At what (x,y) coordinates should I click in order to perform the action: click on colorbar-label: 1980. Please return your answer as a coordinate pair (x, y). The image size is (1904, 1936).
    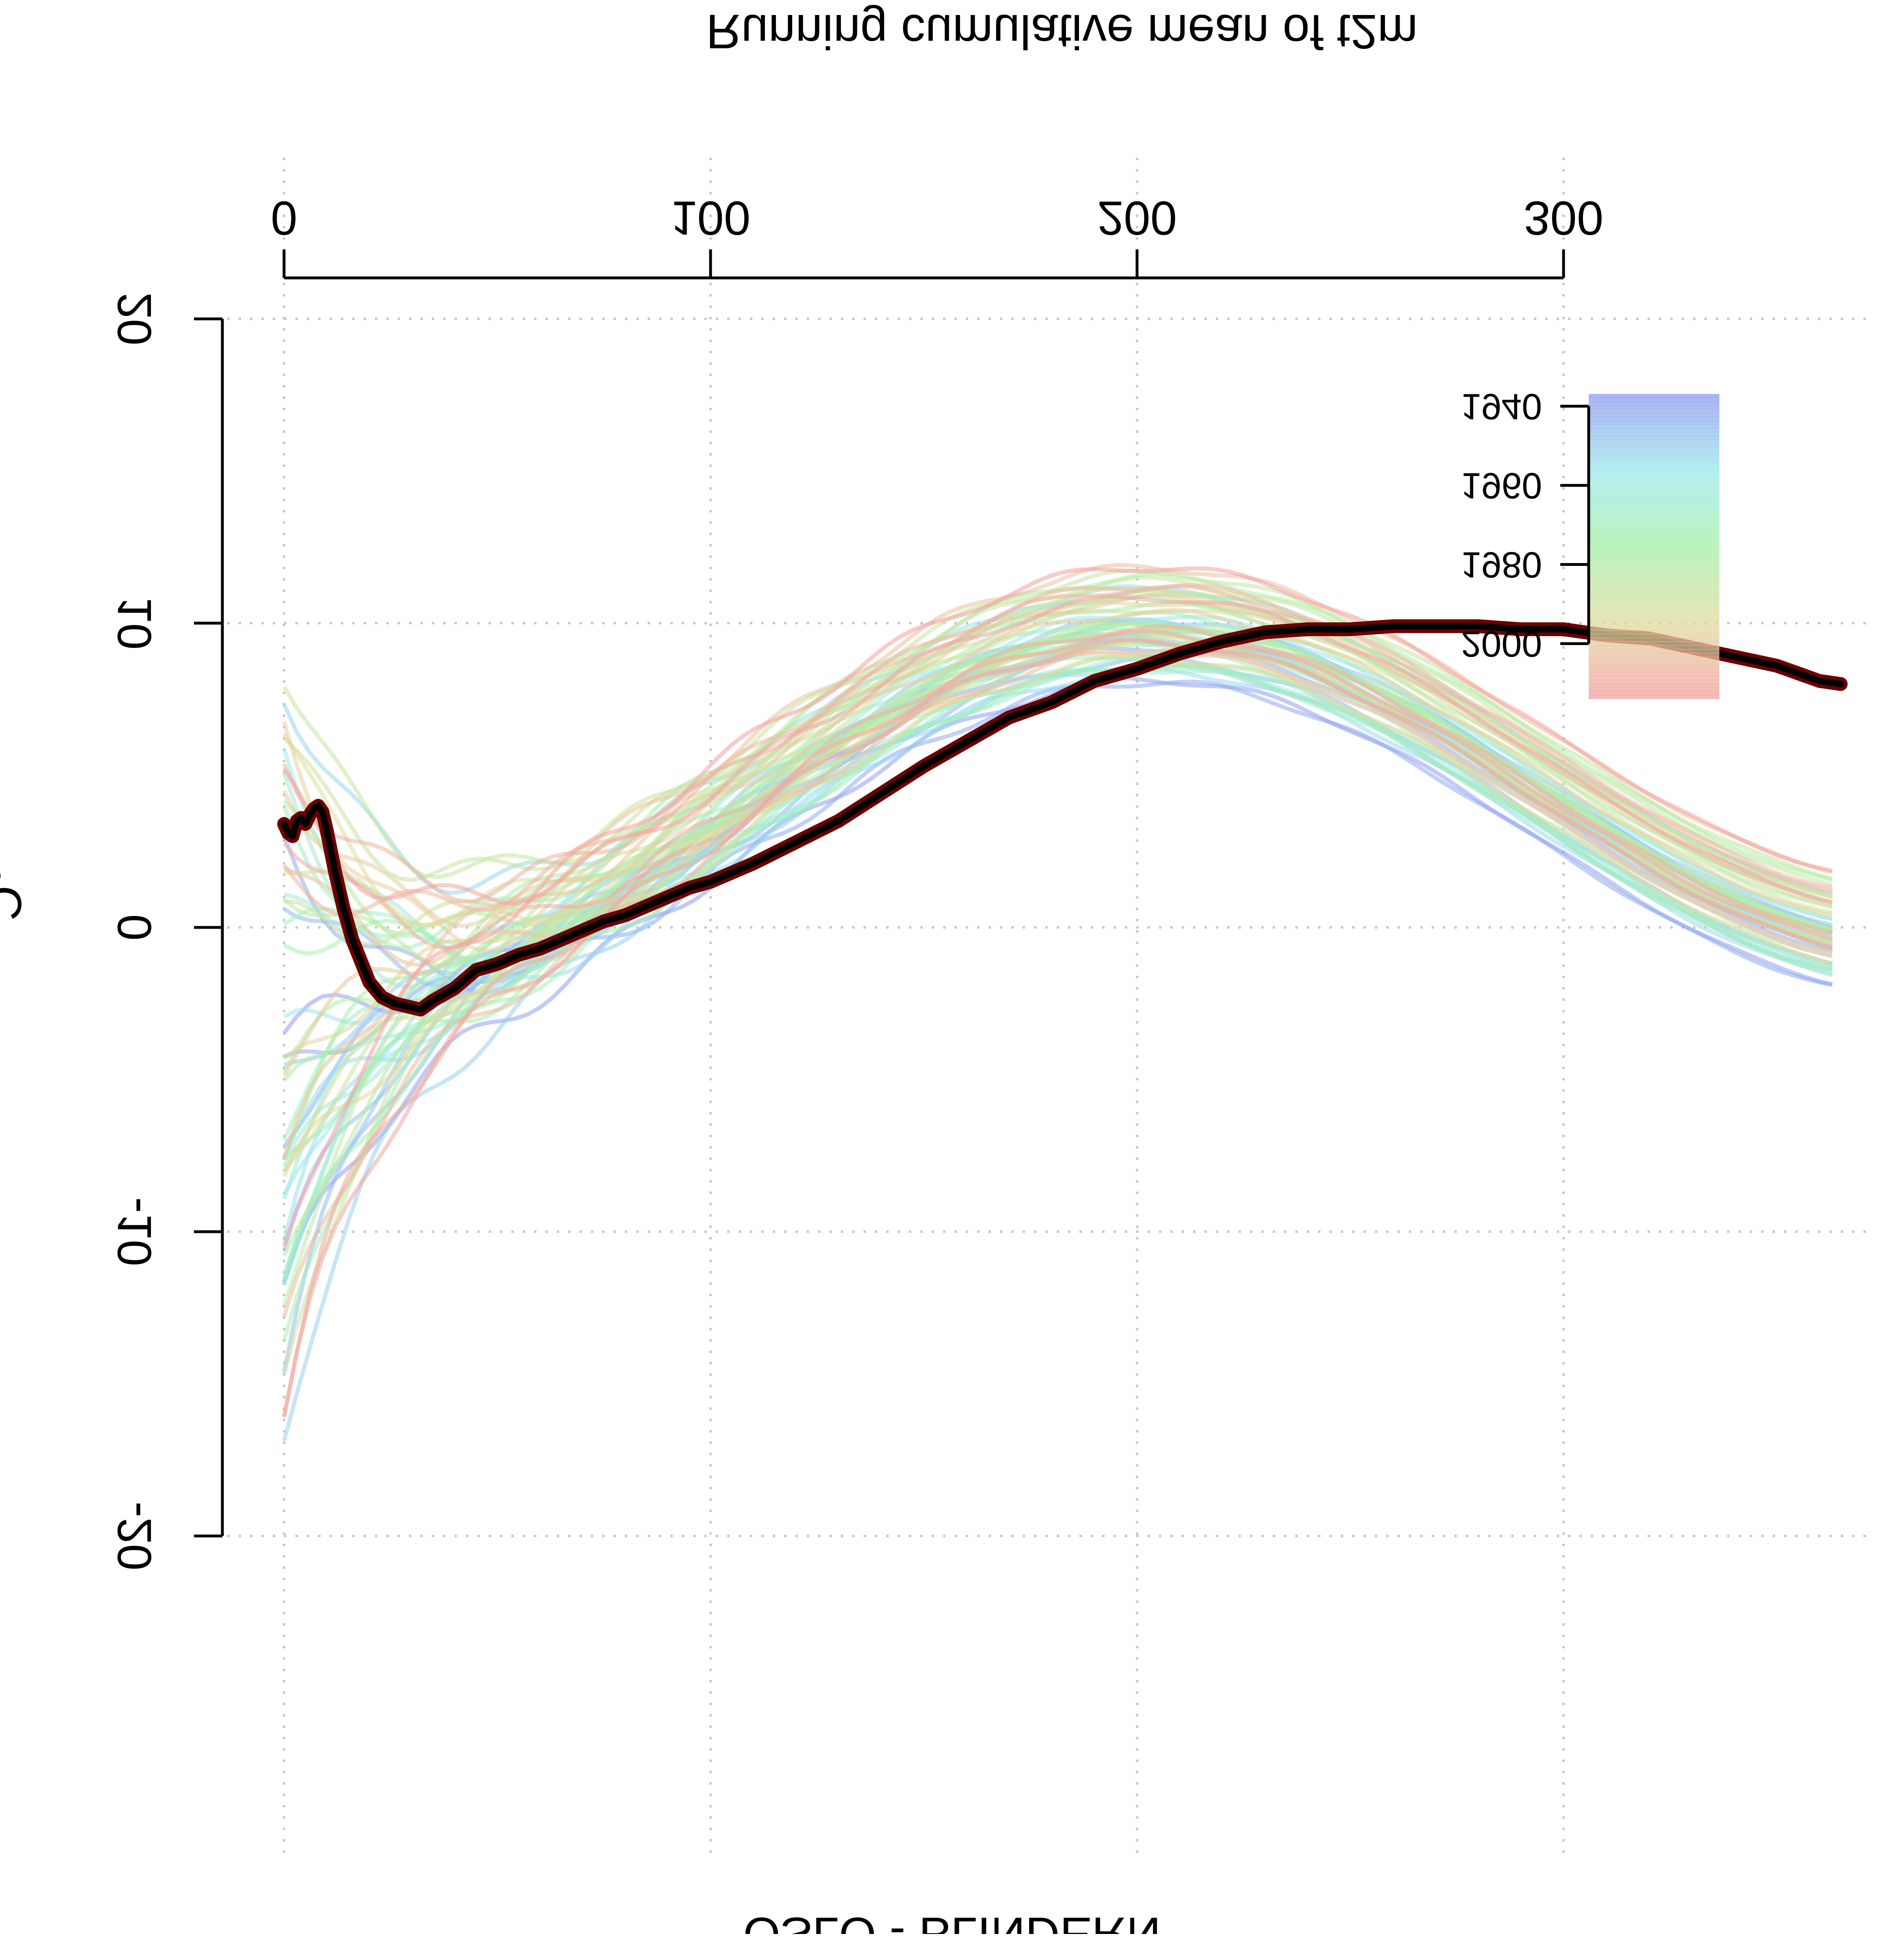
    Looking at the image, I should click on (1501, 564).